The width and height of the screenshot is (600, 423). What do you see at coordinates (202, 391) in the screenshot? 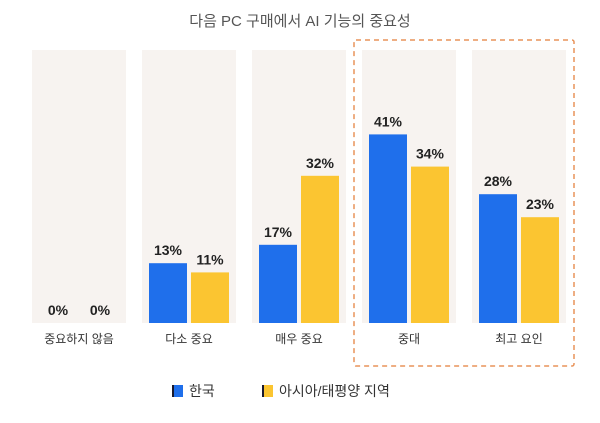
I see `legend-label: 한국` at bounding box center [202, 391].